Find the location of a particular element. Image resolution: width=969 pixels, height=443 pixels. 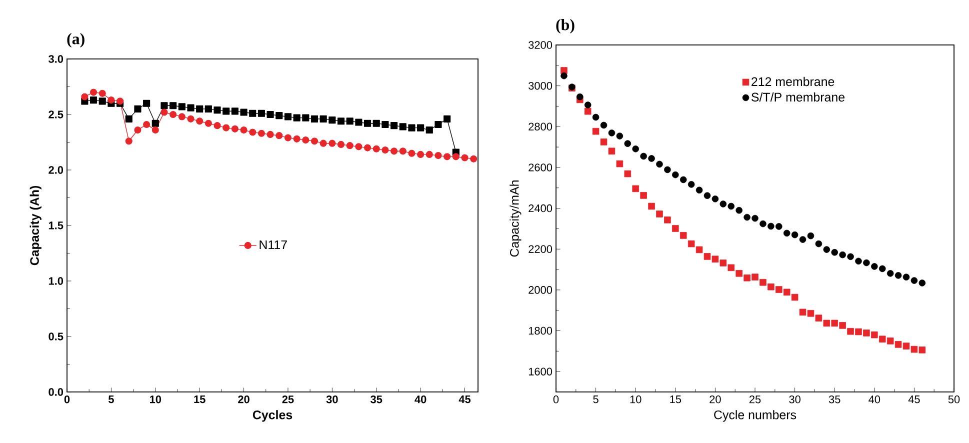

y-tick-label: 2000 is located at coordinates (540, 290).